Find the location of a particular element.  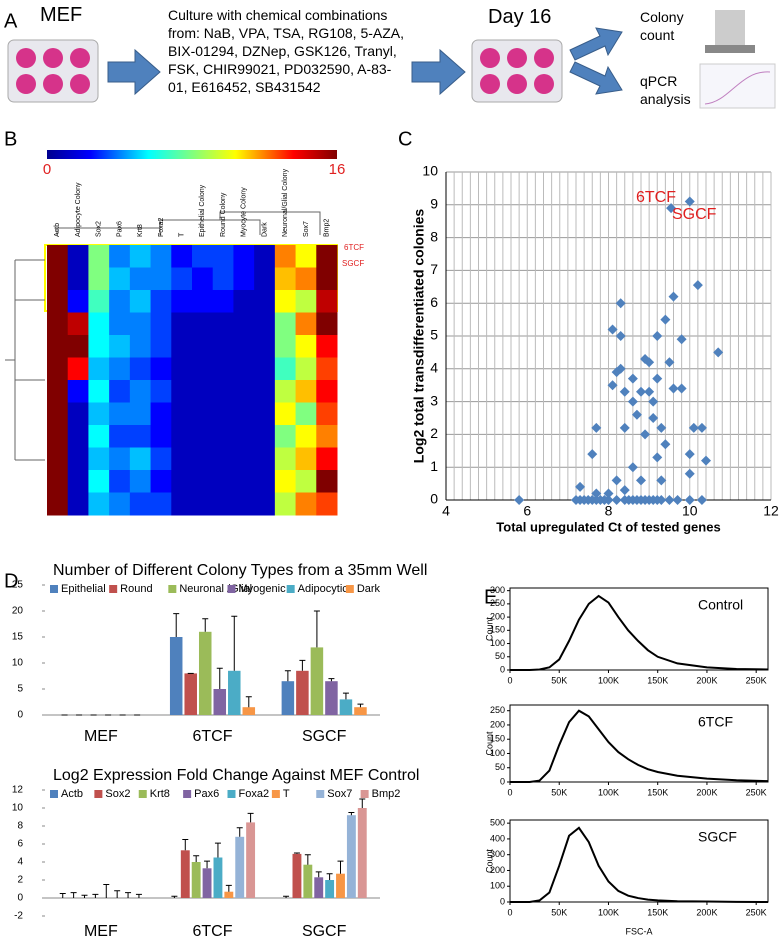

column-label: Epithelial Colony is located at coordinates (202, 210).